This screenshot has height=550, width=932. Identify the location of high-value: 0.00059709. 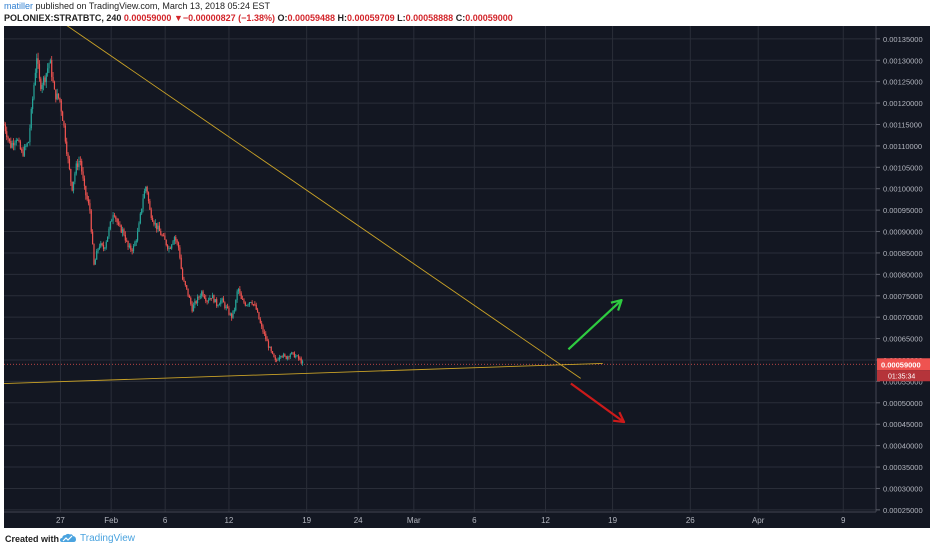
(371, 18).